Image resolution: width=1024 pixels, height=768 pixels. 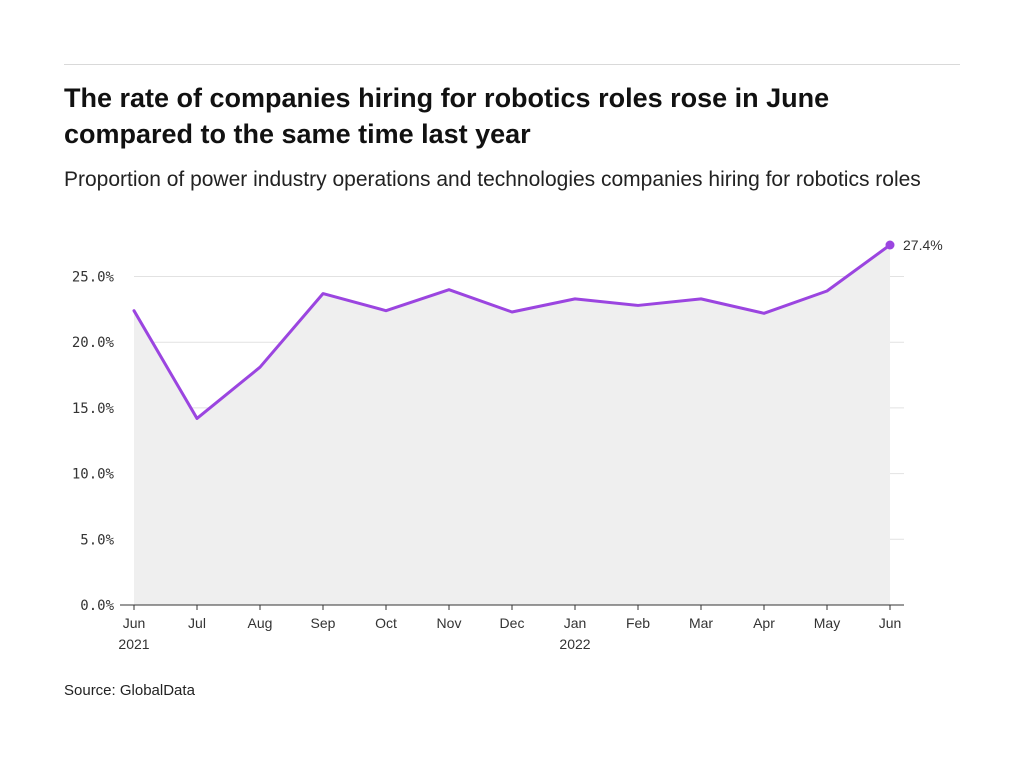 What do you see at coordinates (129, 690) in the screenshot?
I see `source-note: Source: GlobalData` at bounding box center [129, 690].